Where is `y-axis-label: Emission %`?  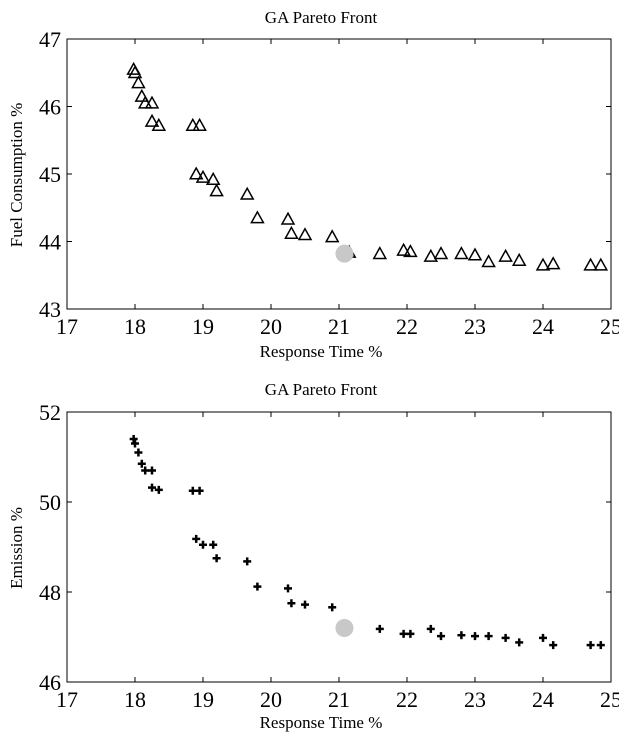
y-axis-label: Emission % is located at coordinates (16, 548).